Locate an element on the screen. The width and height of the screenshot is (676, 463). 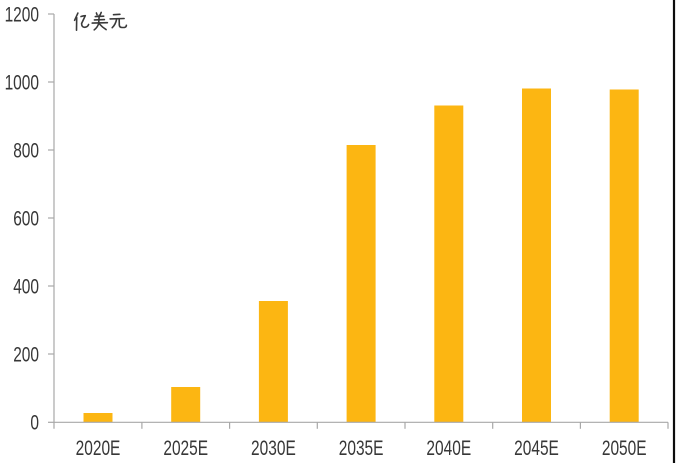
svg-text: 1000 is located at coordinates (22, 82).